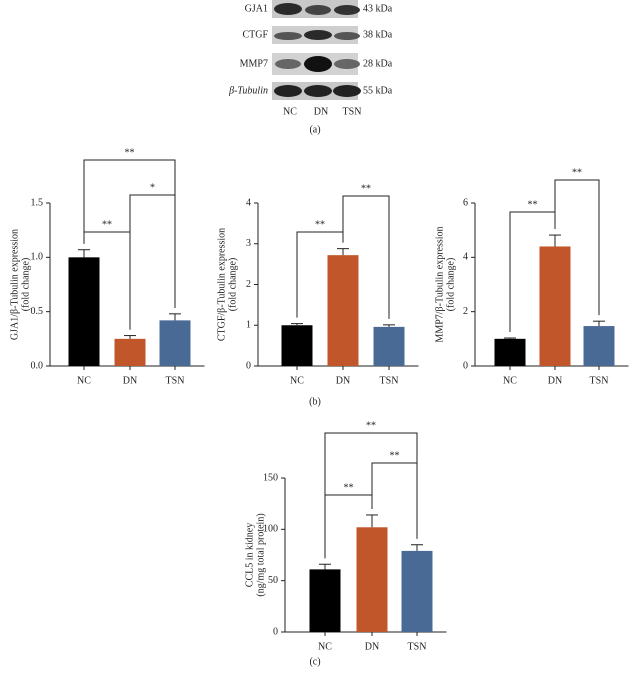 The height and width of the screenshot is (674, 631). Describe the element at coordinates (321, 111) in the screenshot. I see `blot-lane-label: DN` at that location.